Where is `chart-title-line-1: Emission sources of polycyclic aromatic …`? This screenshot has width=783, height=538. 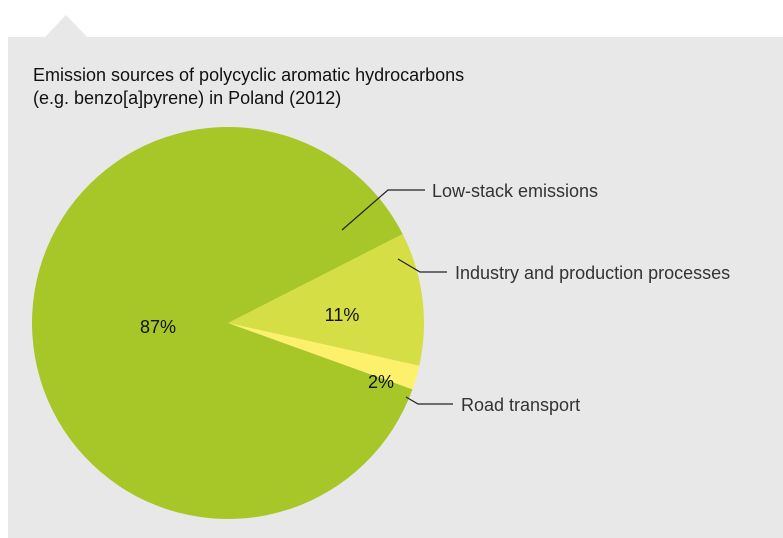 chart-title-line-1: Emission sources of polycyclic aromatic … is located at coordinates (249, 75).